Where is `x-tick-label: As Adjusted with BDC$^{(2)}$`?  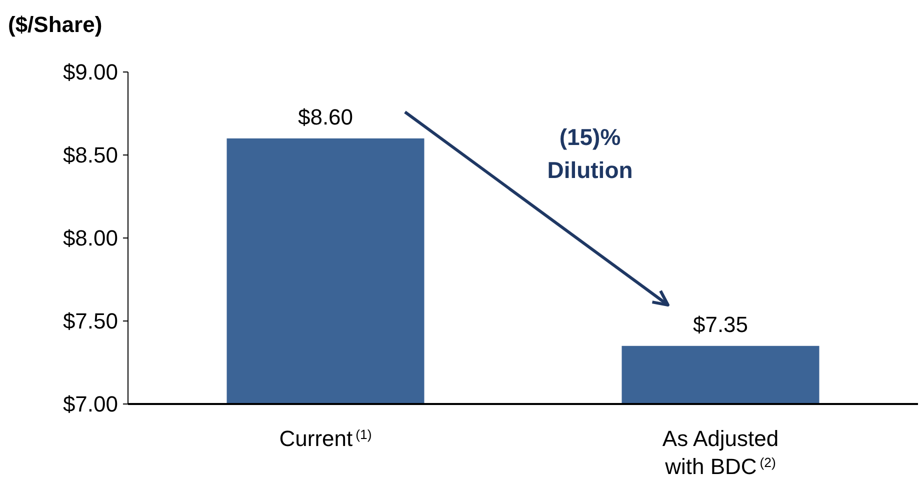
x-tick-label: As Adjusted with BDC$^{(2)}$ is located at coordinates (720, 452).